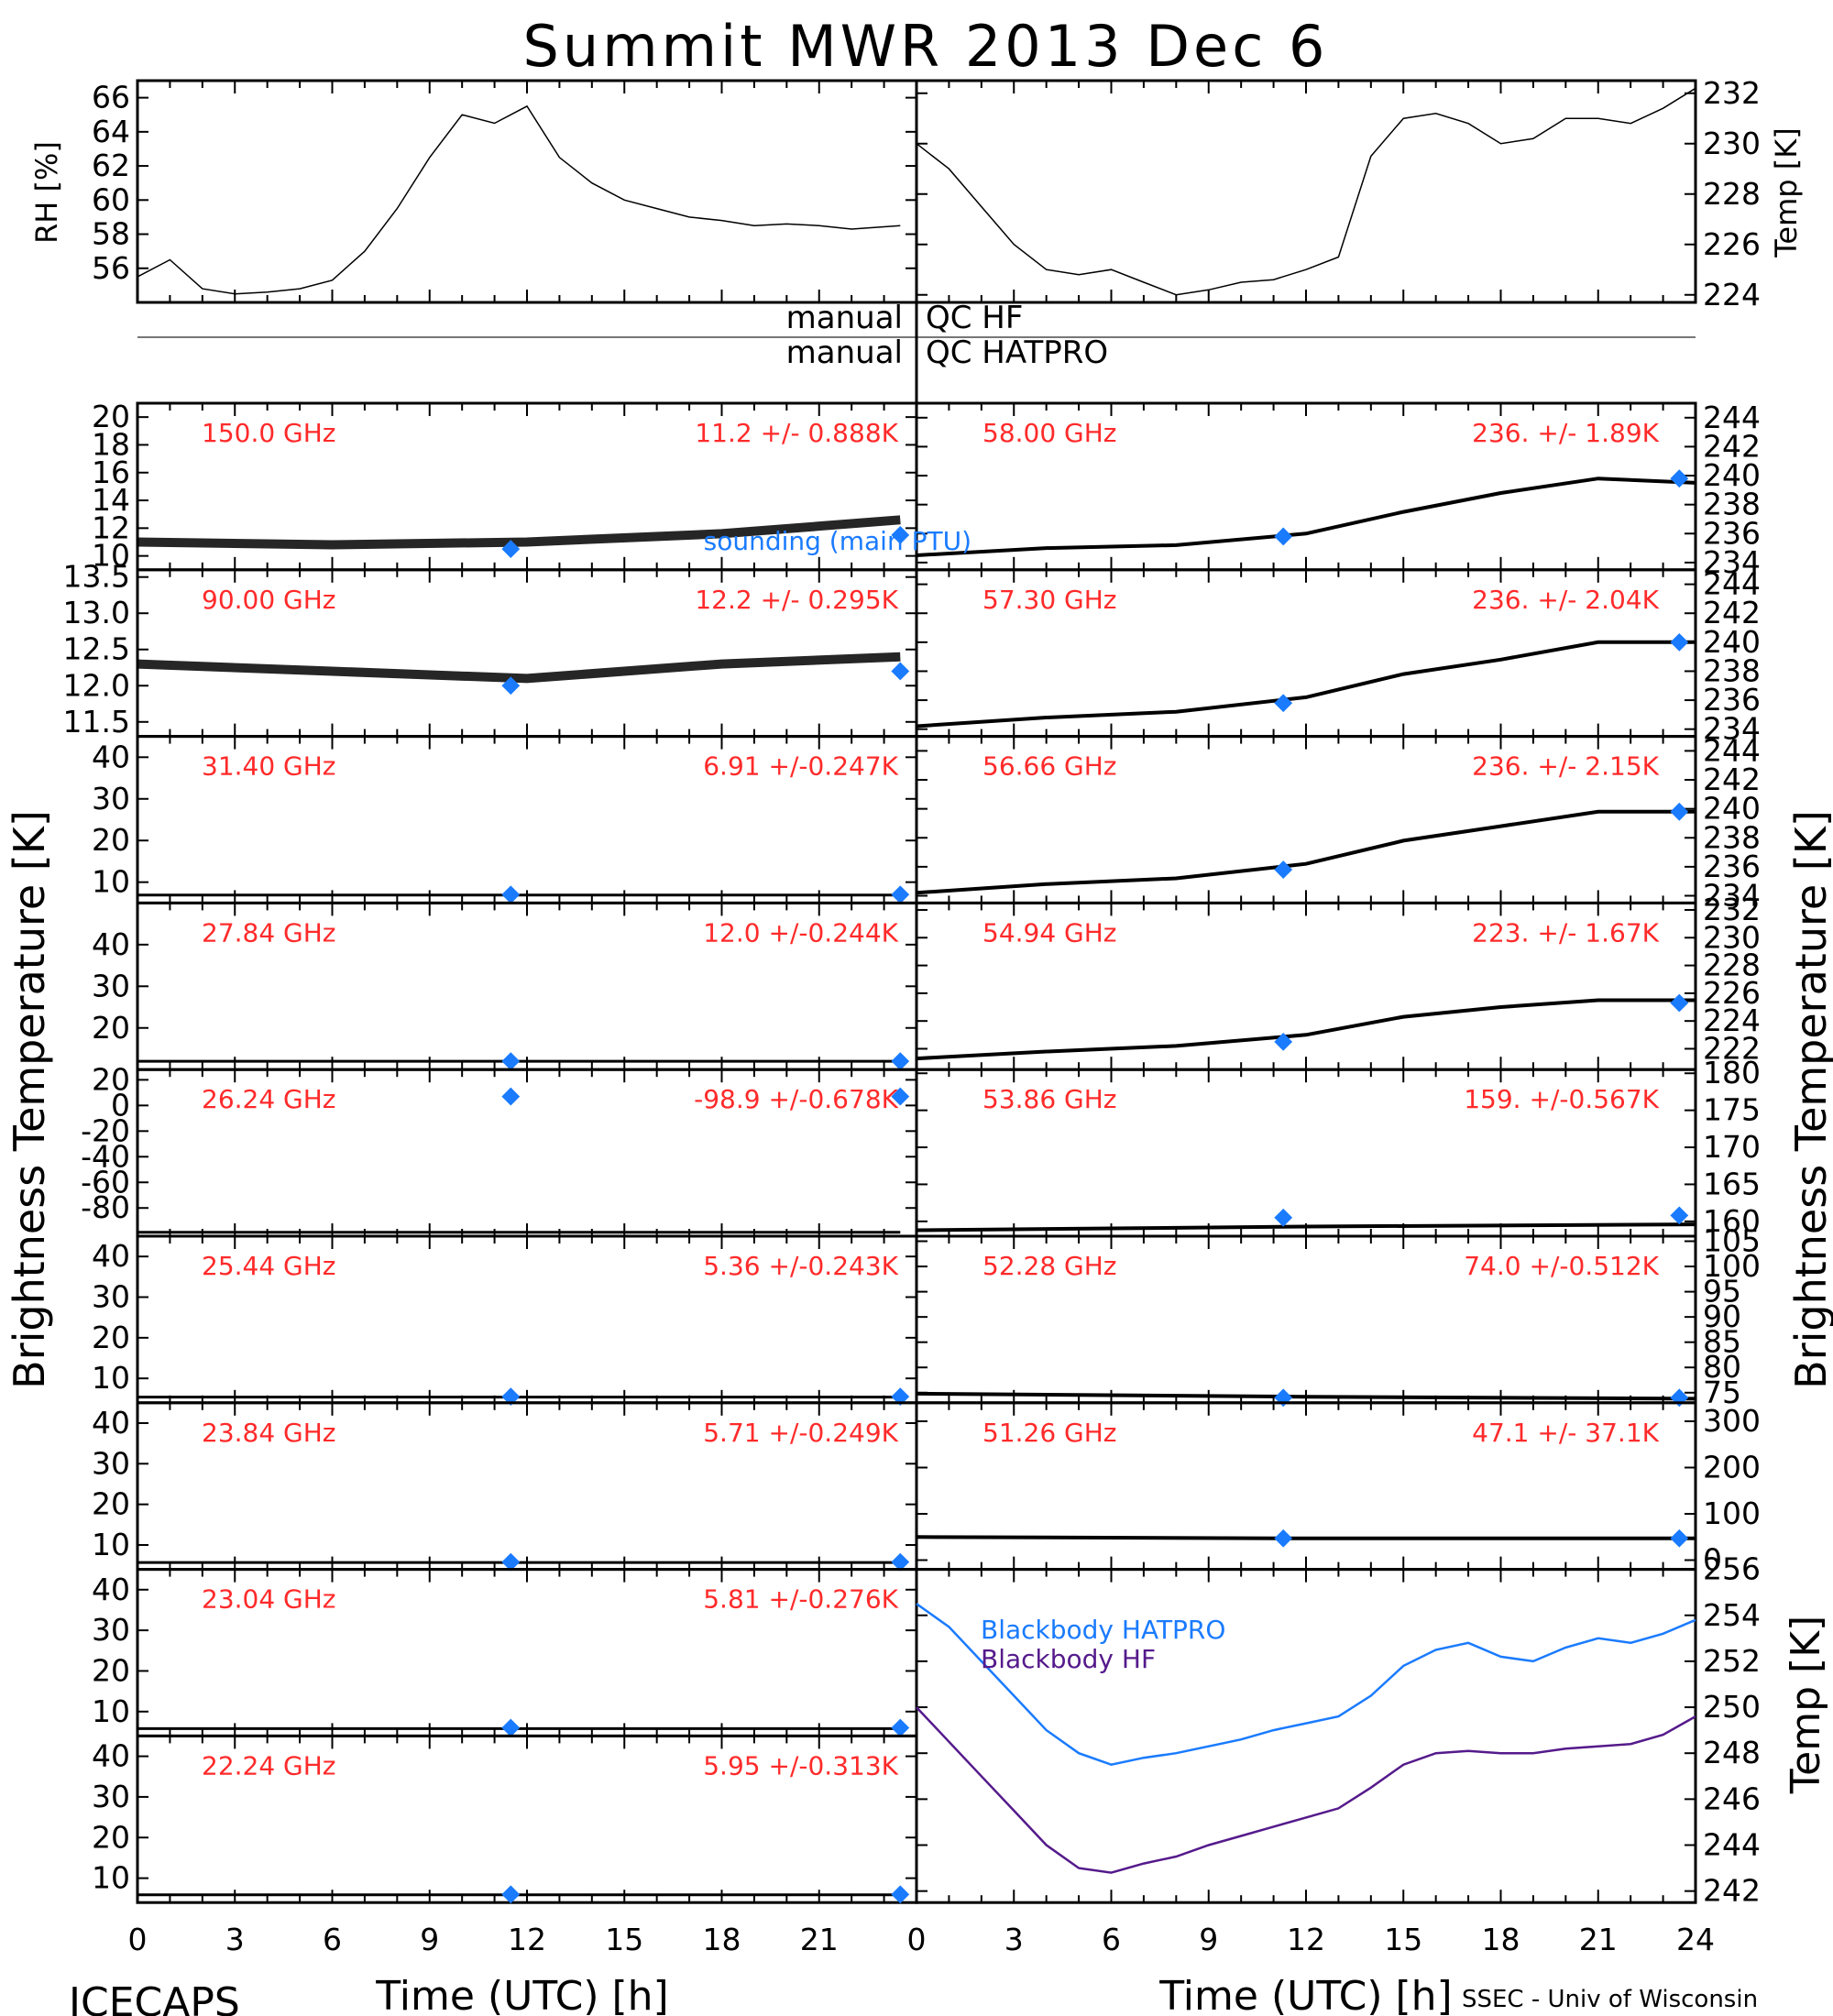 This screenshot has height=2016, width=1833. Describe the element at coordinates (105, 1130) in the screenshot. I see `y-tick-label: -20` at that location.